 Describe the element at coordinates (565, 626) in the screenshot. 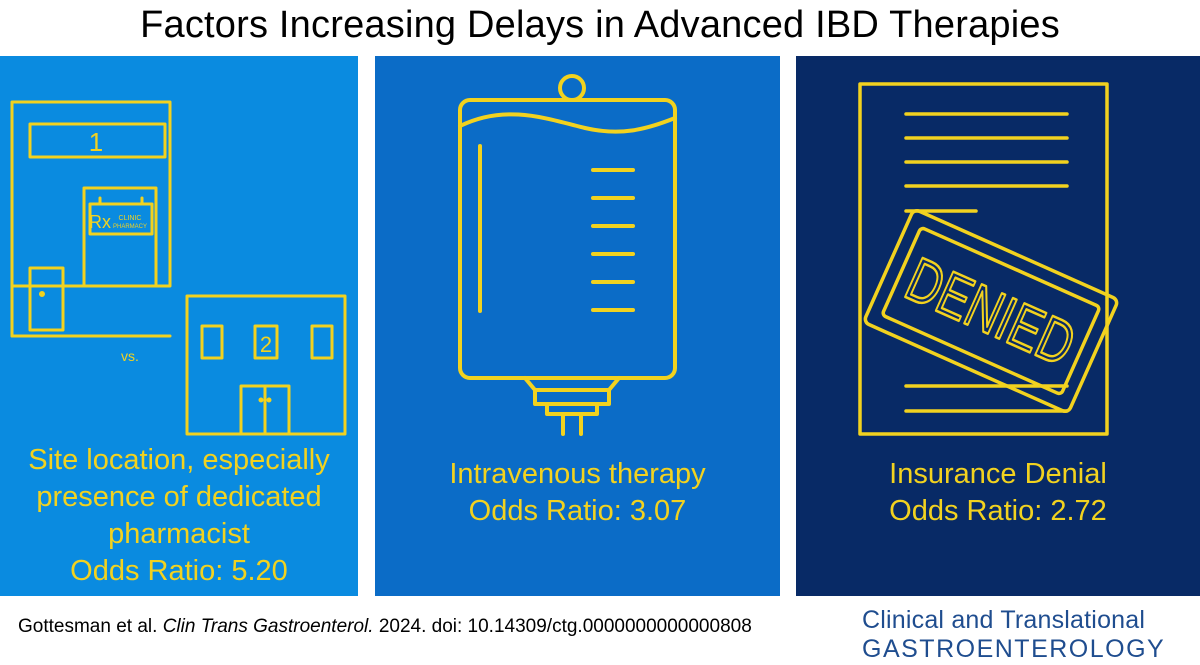

I see `citation-doi: 2024. doi: 10.14309/ctg.0000000000000808` at that location.